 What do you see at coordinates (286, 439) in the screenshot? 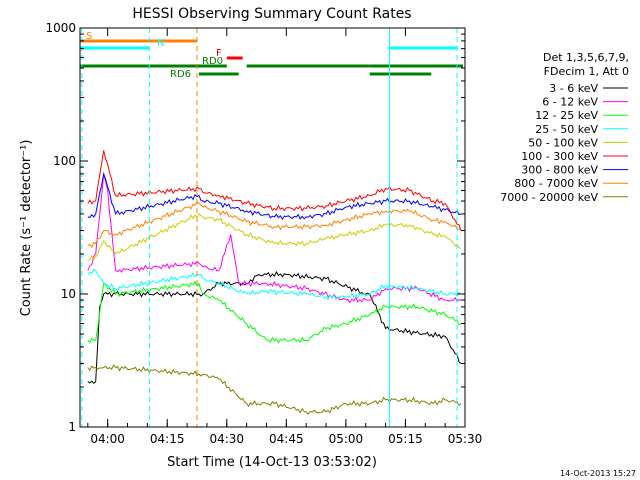
I see `x-tick-label-3: 04:45` at bounding box center [286, 439].